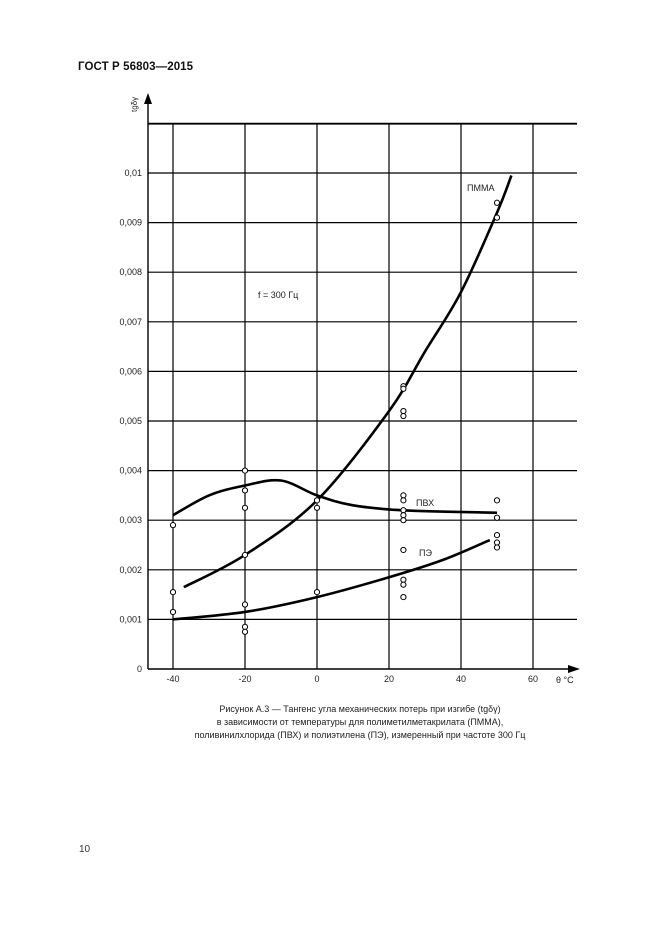 This screenshot has width=661, height=935. Describe the element at coordinates (148, 98) in the screenshot. I see `y-axis-arrow-icon` at that location.